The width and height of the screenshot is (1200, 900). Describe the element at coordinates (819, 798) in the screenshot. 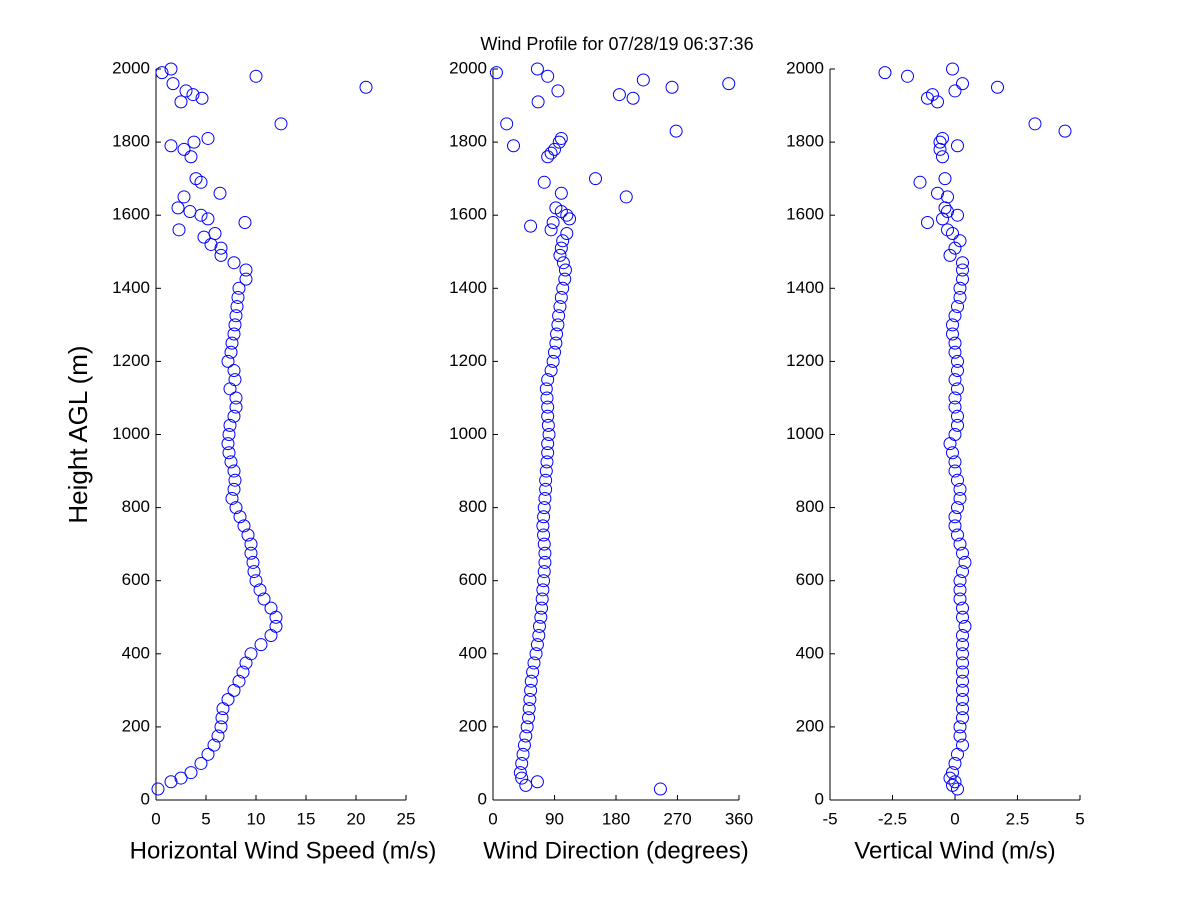

I see `y-tick-label: 0` at that location.